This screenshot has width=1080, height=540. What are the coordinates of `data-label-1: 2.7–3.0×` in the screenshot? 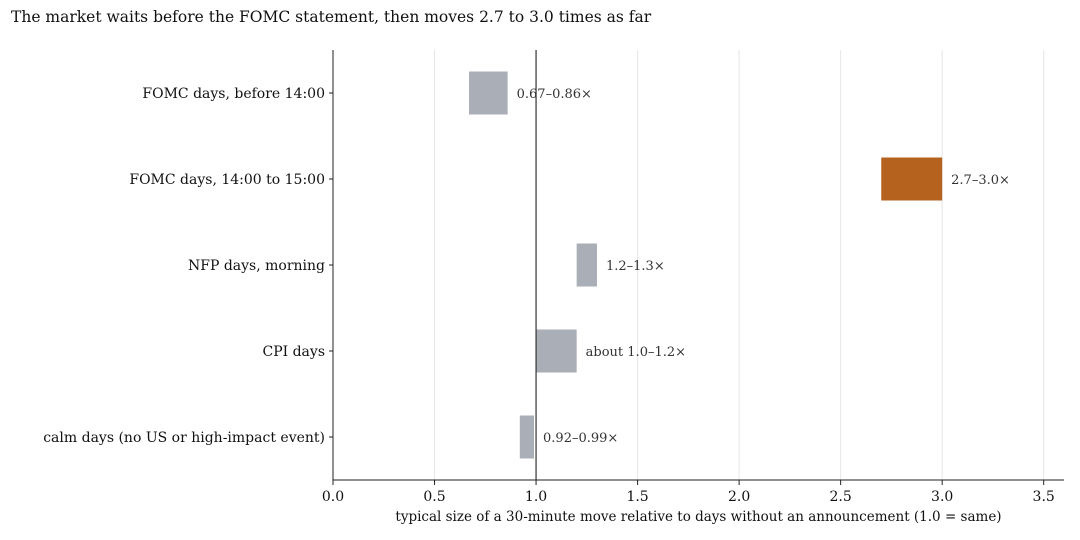 It's located at (980, 180).